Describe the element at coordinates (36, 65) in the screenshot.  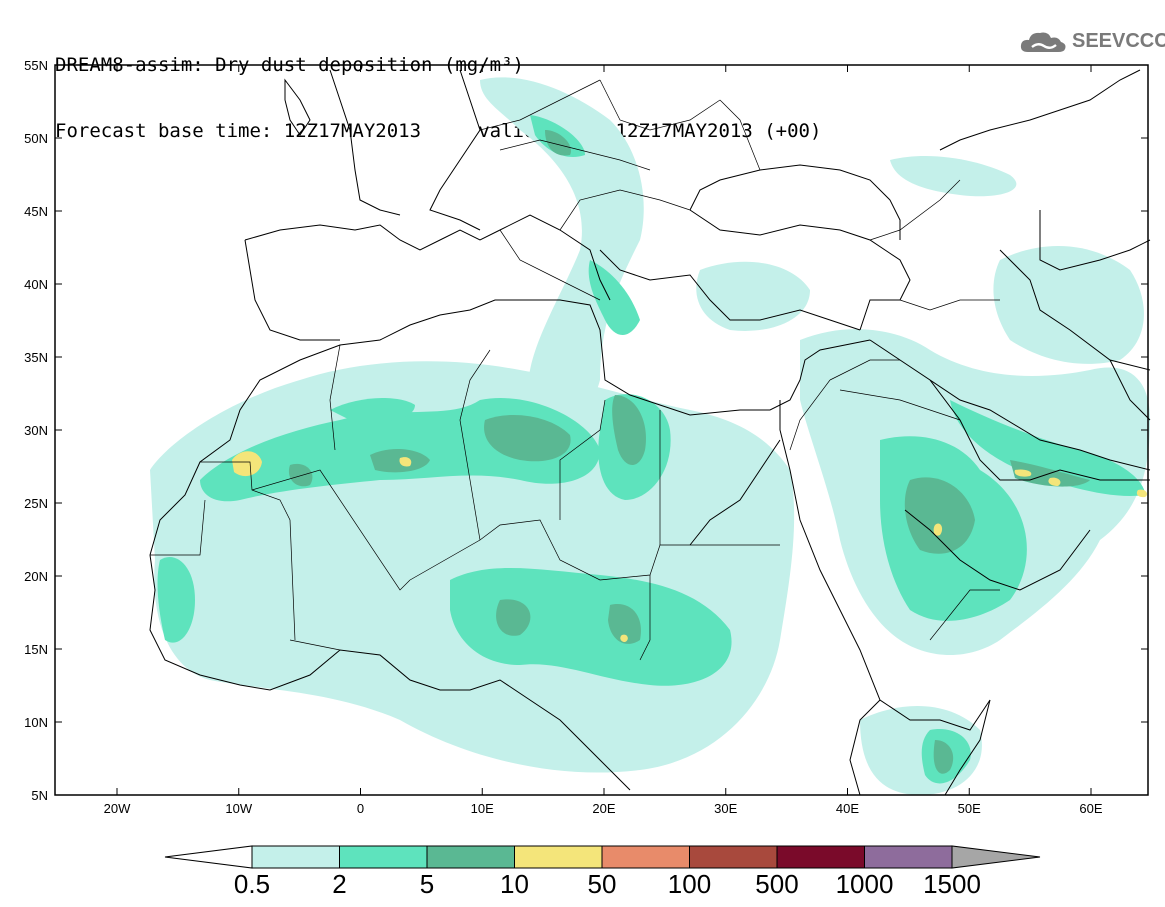
I see `lat-label: 55N` at that location.